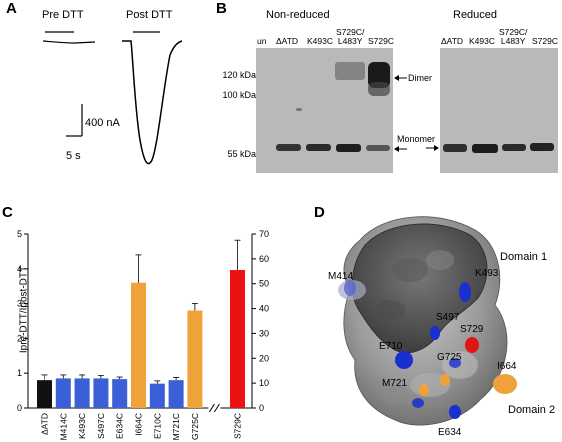 This screenshot has width=562, height=442. What do you see at coordinates (420, 78) in the screenshot?
I see `dimer-label: Dimer` at bounding box center [420, 78].